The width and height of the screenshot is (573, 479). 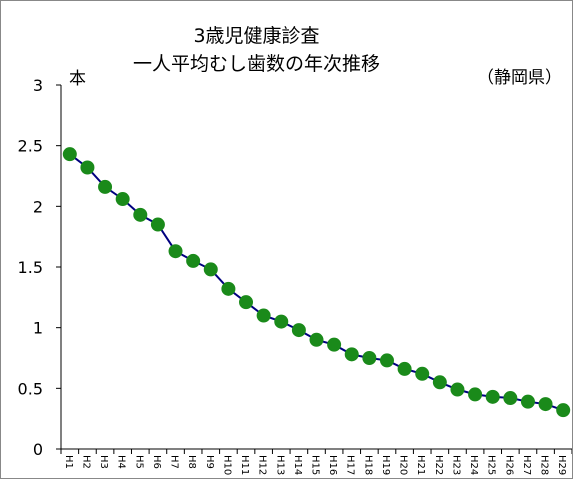 What do you see at coordinates (332, 465) in the screenshot?
I see `x-tick-label: H16` at bounding box center [332, 465].